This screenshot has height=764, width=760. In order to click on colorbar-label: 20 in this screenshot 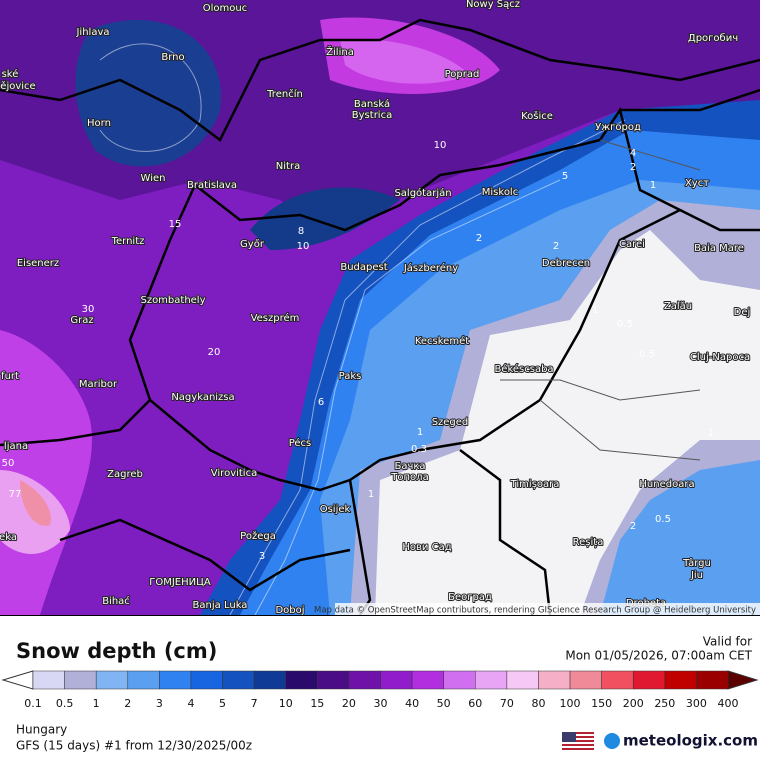, I will do `click(349, 703)`.